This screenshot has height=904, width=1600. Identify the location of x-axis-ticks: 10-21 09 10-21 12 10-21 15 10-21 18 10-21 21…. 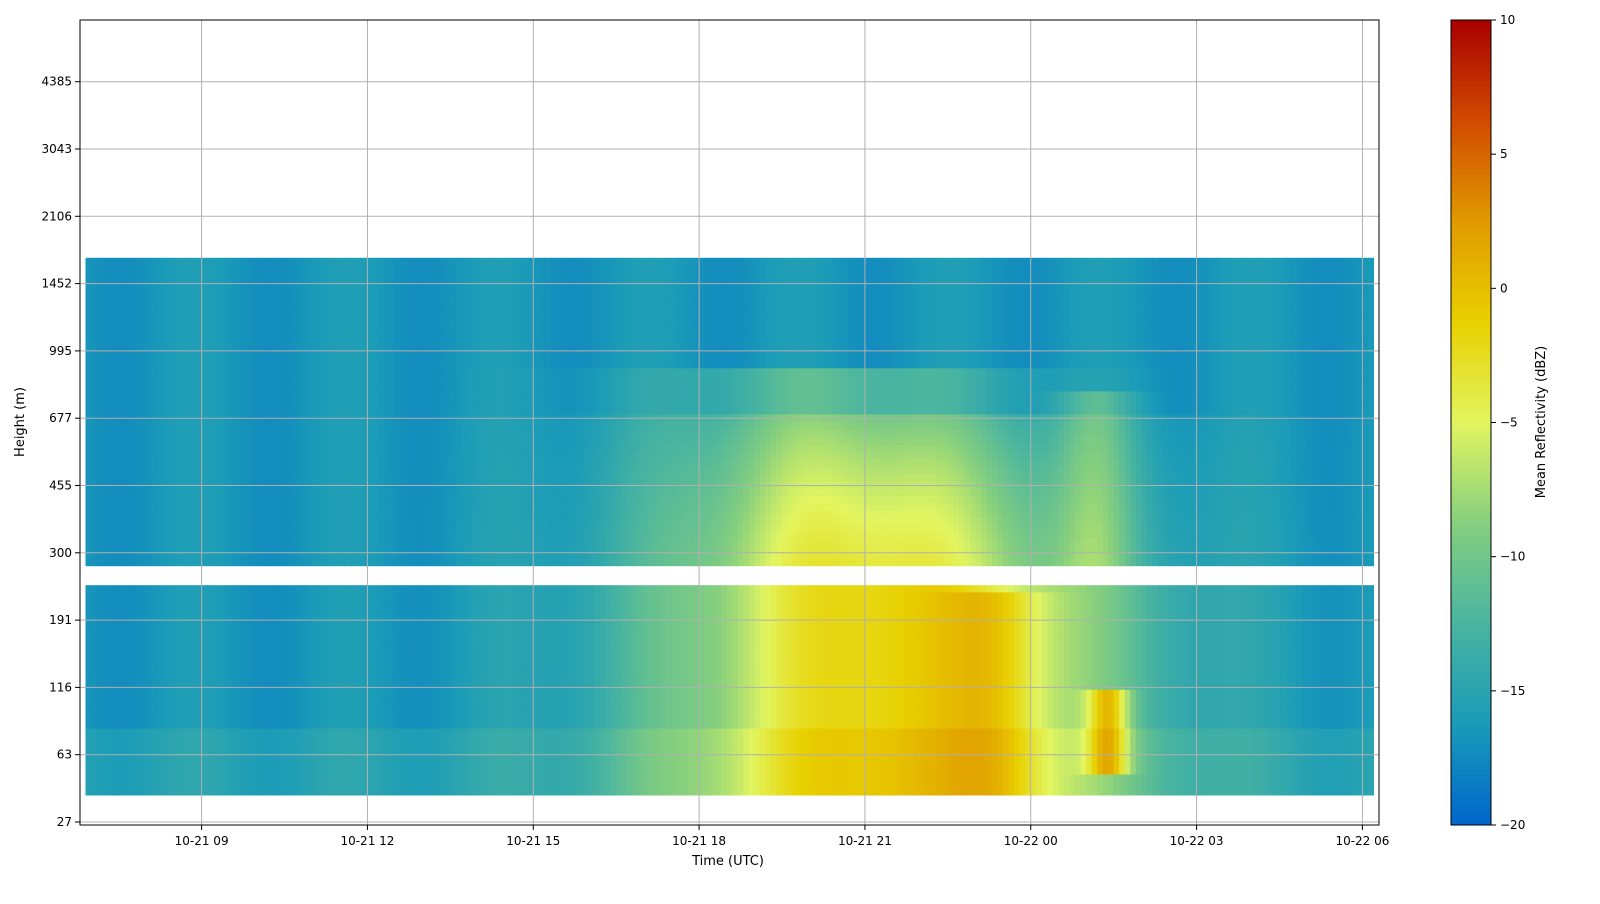
(782, 836).